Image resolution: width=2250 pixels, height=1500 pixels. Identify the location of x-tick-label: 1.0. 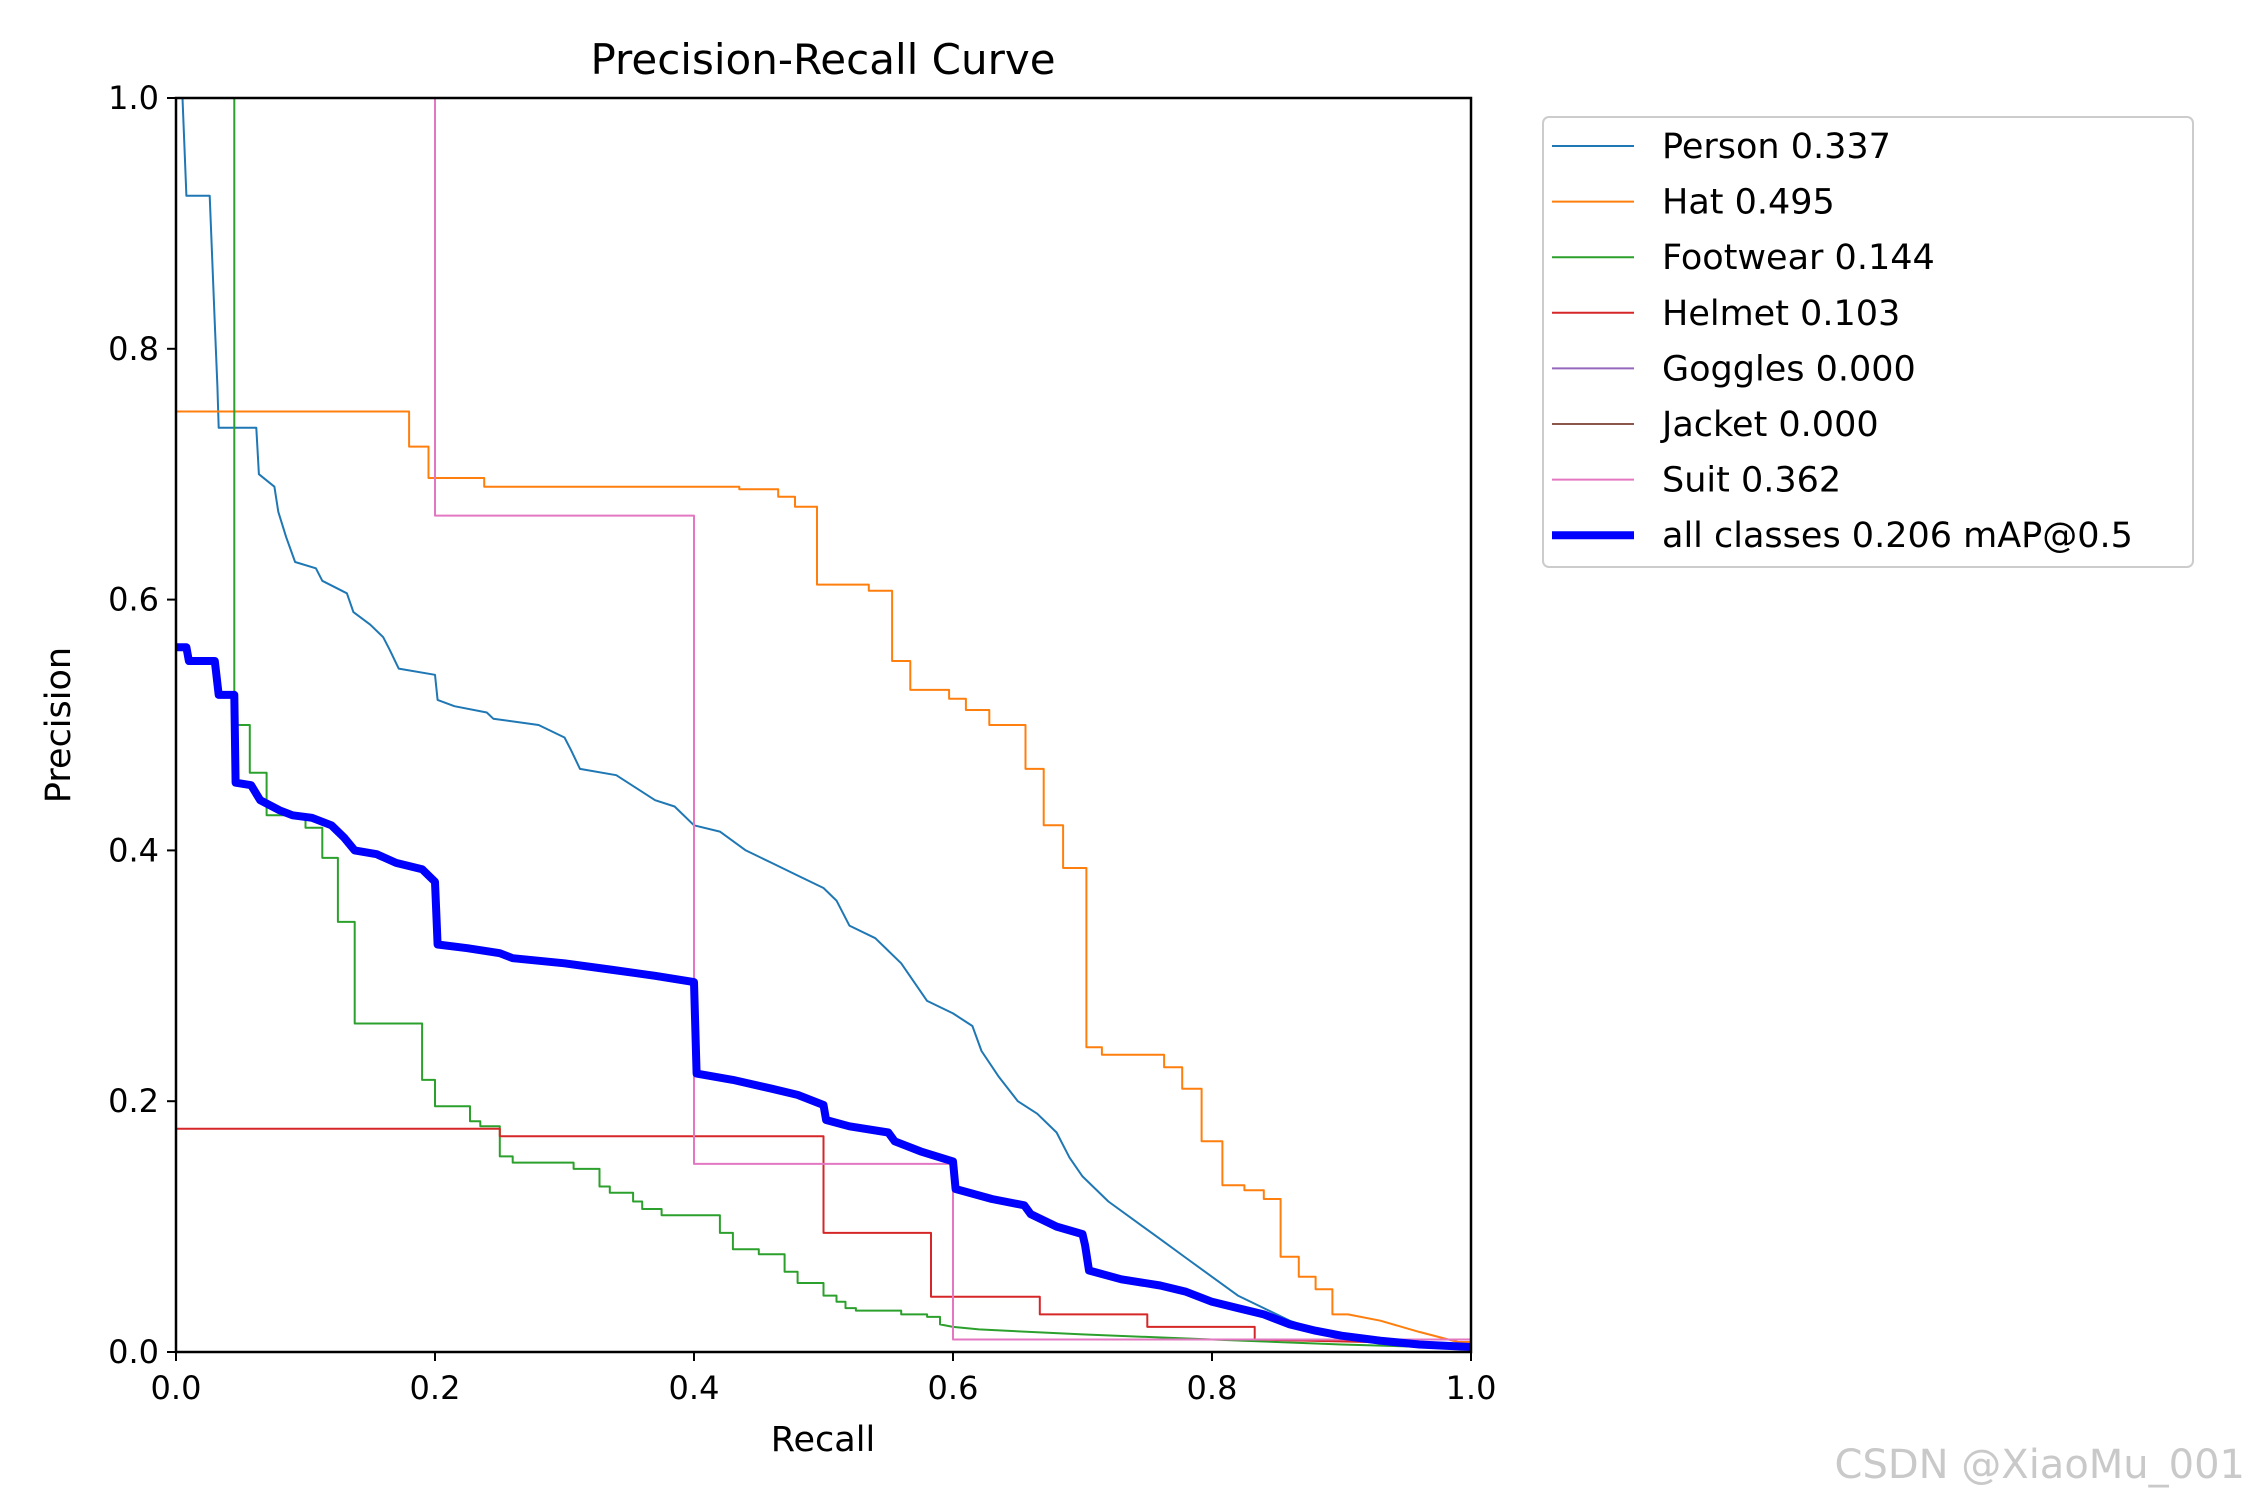
(1471, 1388).